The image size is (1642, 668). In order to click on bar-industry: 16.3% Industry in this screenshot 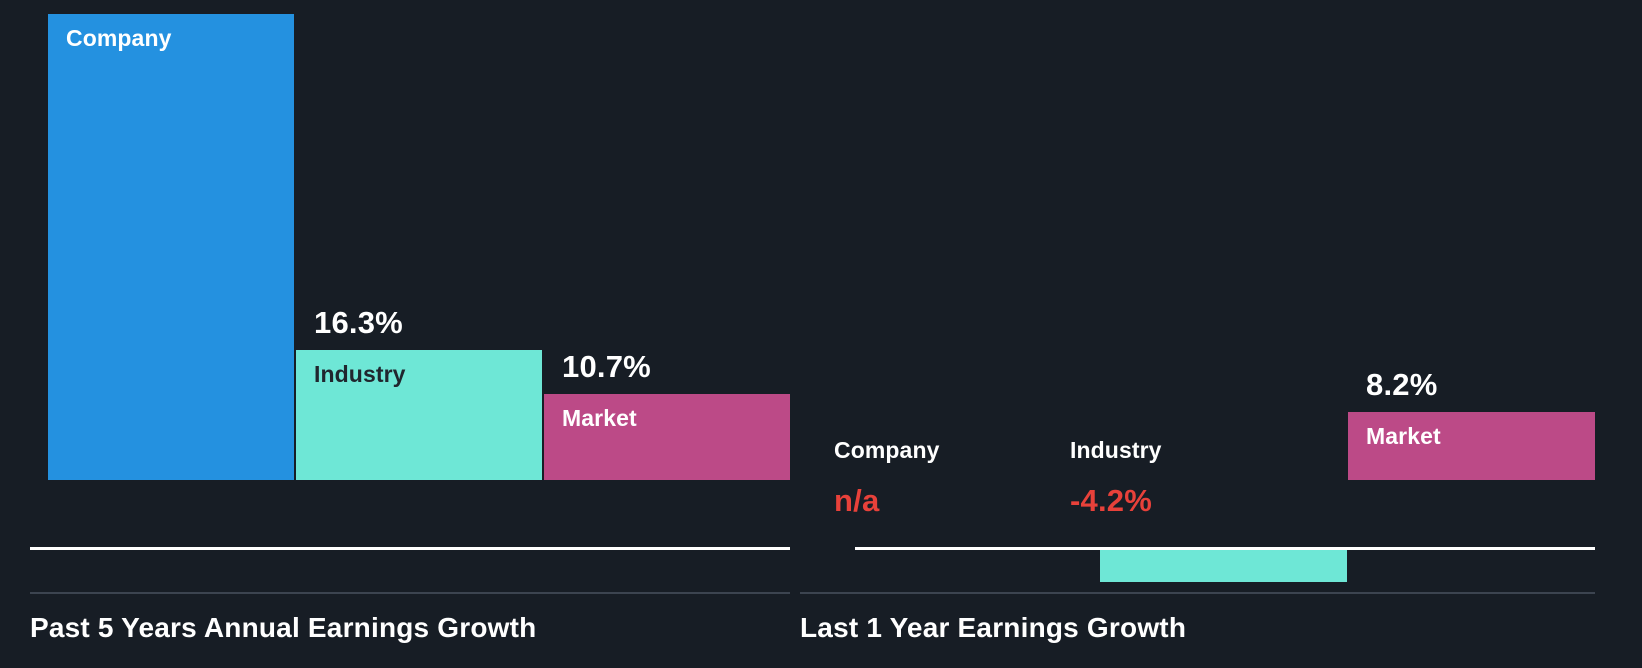, I will do `click(419, 392)`.